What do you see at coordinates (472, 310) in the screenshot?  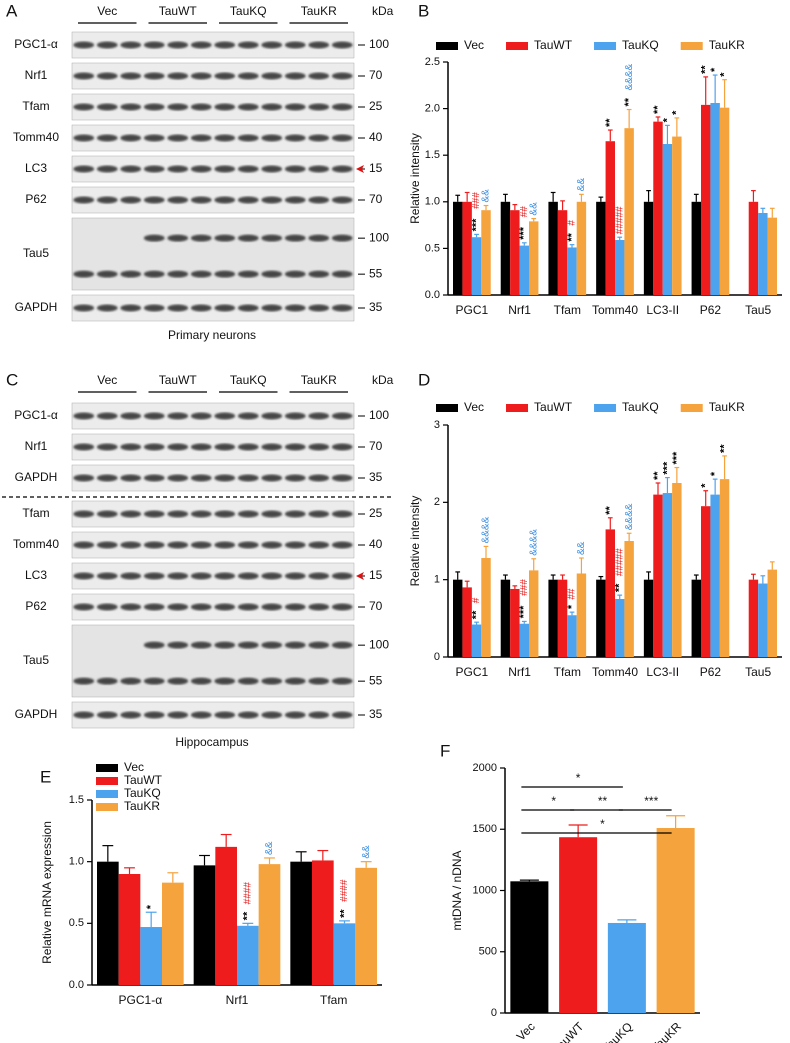 I see `x-tick-label: PGC1` at bounding box center [472, 310].